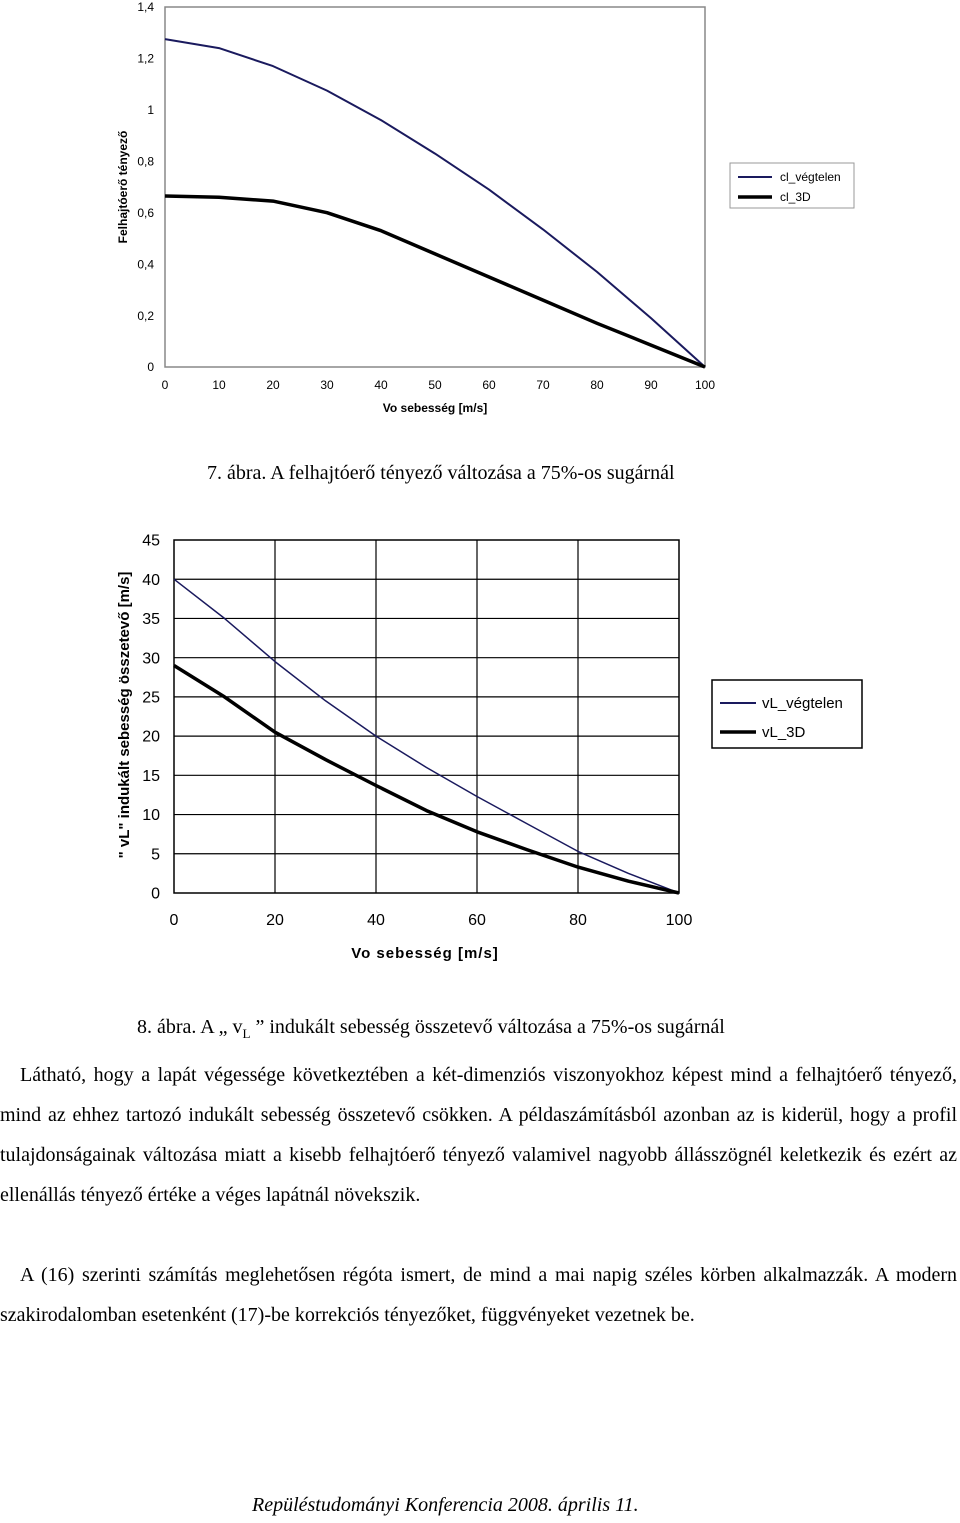 The height and width of the screenshot is (1523, 960). Describe the element at coordinates (810, 177) in the screenshot. I see `legend-label-cl-vegtelen: cl_végtelen` at that location.